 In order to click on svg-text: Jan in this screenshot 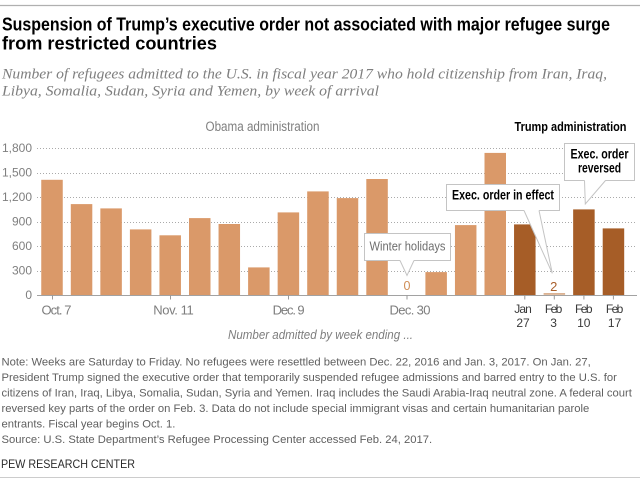, I will do `click(523, 309)`.